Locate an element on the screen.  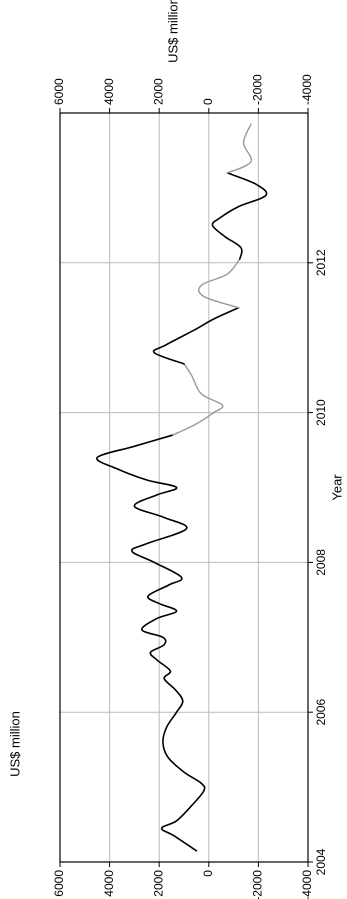
tick-label-value-right: 6000 is located at coordinates (59, 91).